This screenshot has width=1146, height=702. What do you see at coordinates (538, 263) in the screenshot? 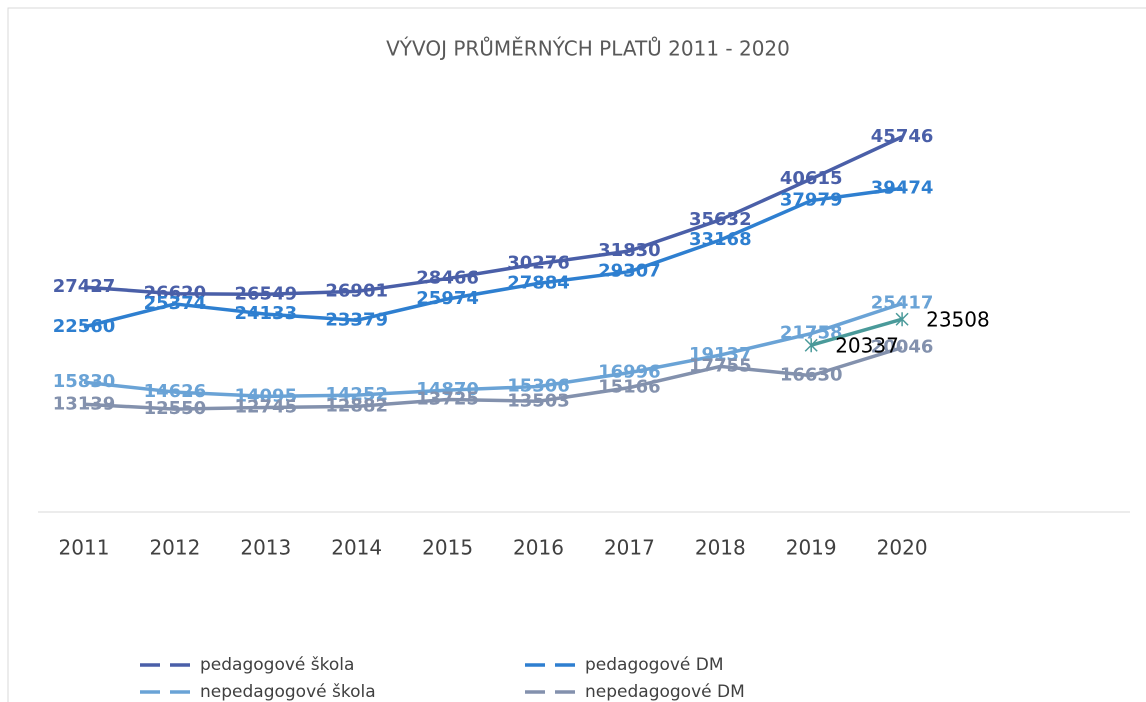
I see `data-label: 30276` at bounding box center [538, 263].